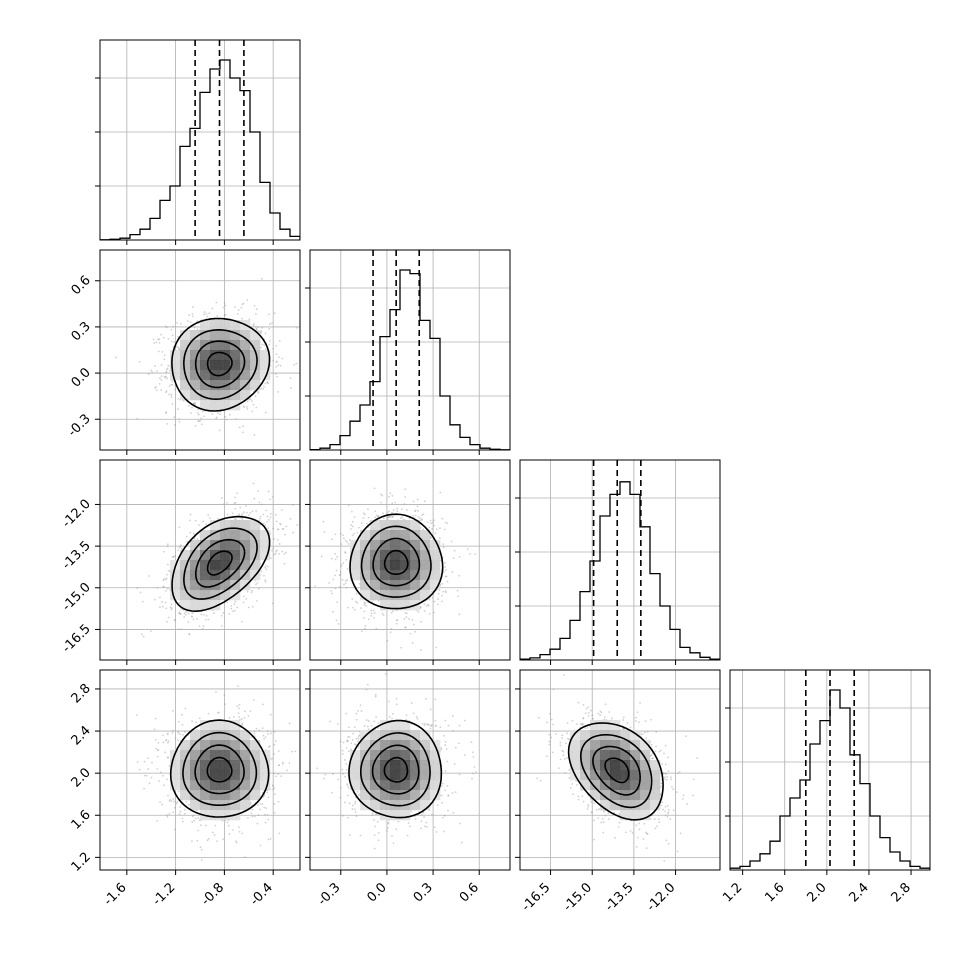 Image resolution: width=970 pixels, height=970 pixels. Describe the element at coordinates (81, 331) in the screenshot. I see `y-tick-label: 0.3` at that location.